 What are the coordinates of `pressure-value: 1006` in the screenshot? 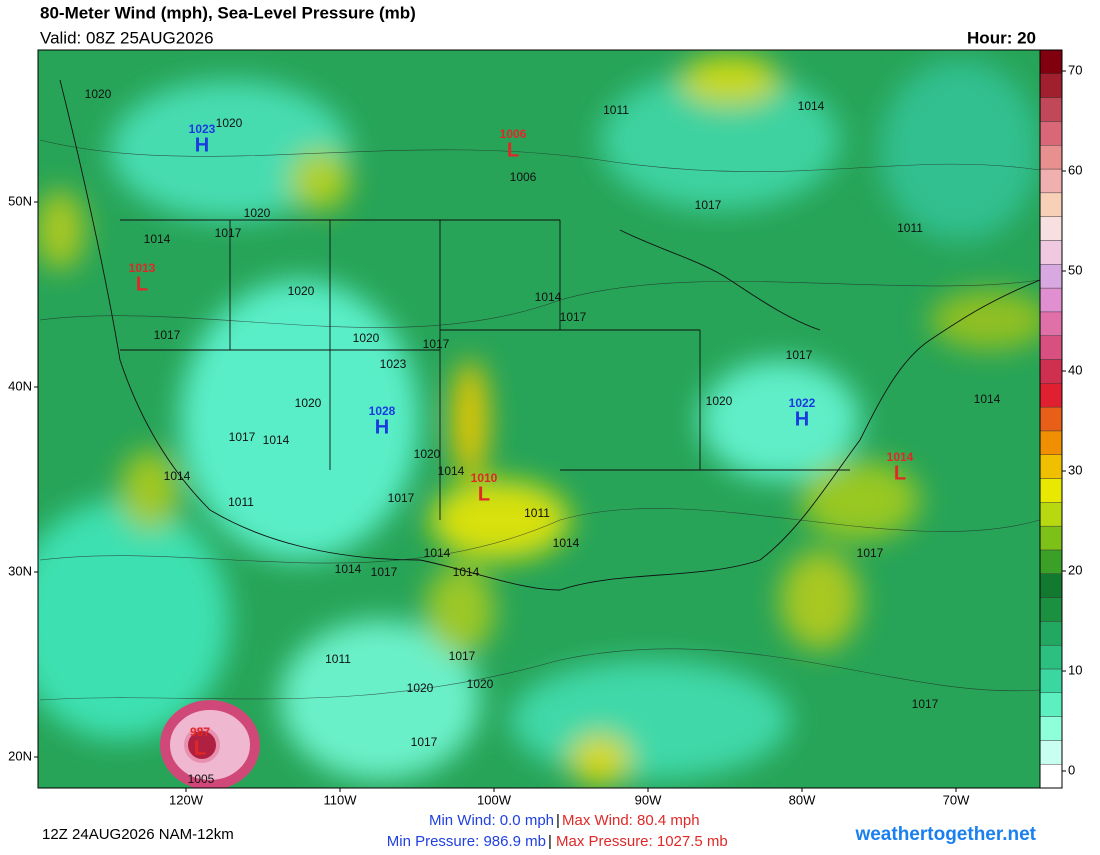 It's located at (513, 134).